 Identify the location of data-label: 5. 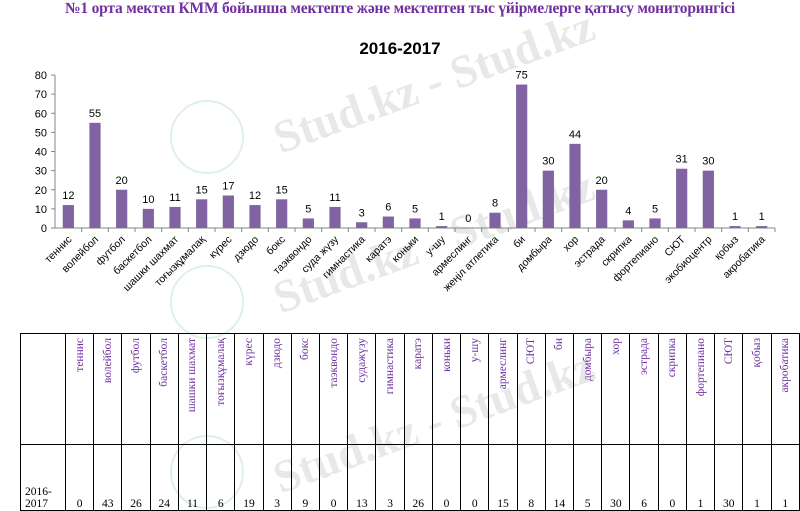
(415, 209).